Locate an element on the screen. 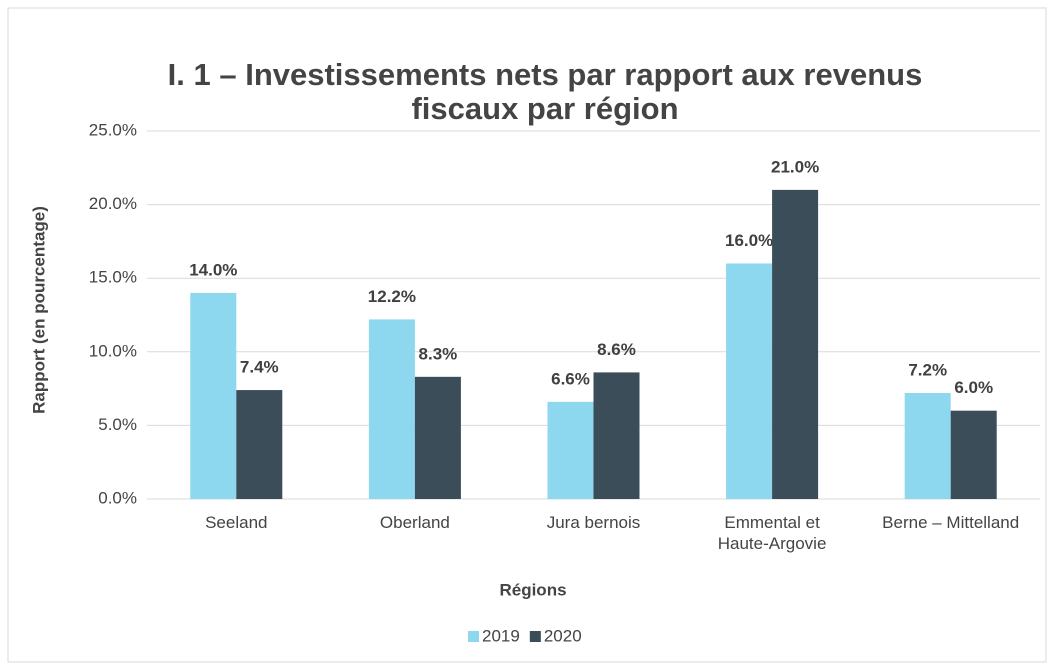 The width and height of the screenshot is (1050, 664). y-tick-label: 25.0% is located at coordinates (113, 129).